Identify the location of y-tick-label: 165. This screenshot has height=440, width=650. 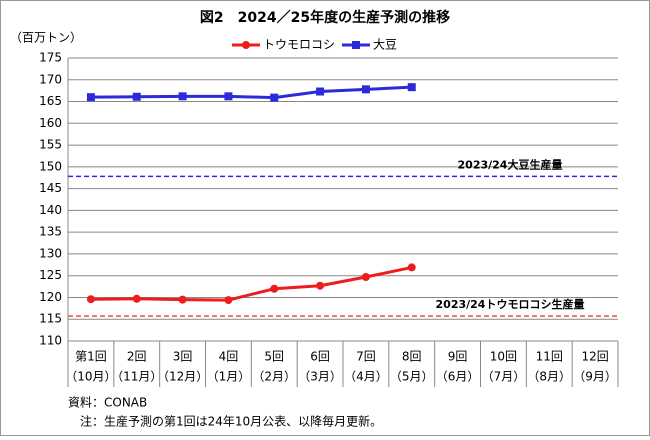
(50, 101).